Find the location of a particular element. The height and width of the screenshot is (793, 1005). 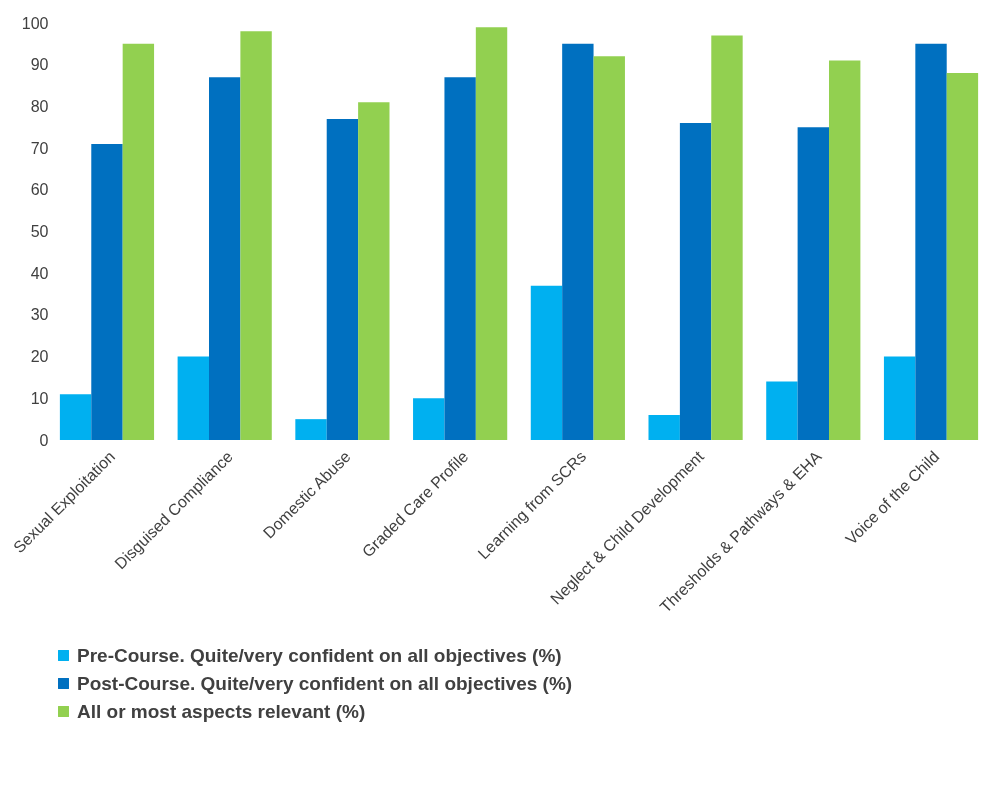

y-tick-label: 30 is located at coordinates (39, 315).